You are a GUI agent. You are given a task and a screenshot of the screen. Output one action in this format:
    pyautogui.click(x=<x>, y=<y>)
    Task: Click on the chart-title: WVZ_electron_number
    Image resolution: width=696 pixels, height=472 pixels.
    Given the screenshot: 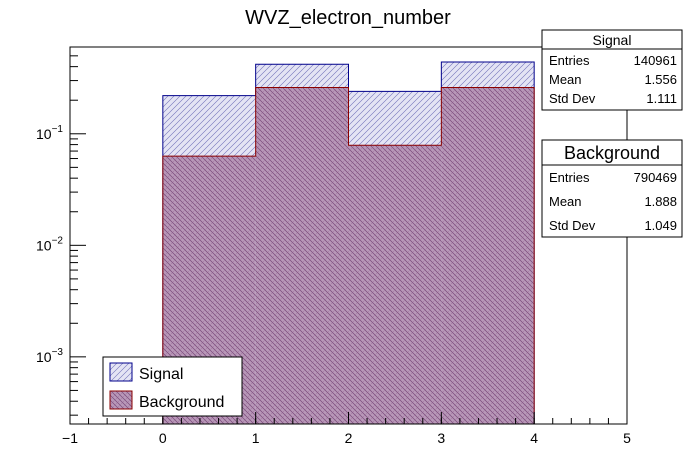 What is the action you would take?
    pyautogui.click(x=348, y=18)
    